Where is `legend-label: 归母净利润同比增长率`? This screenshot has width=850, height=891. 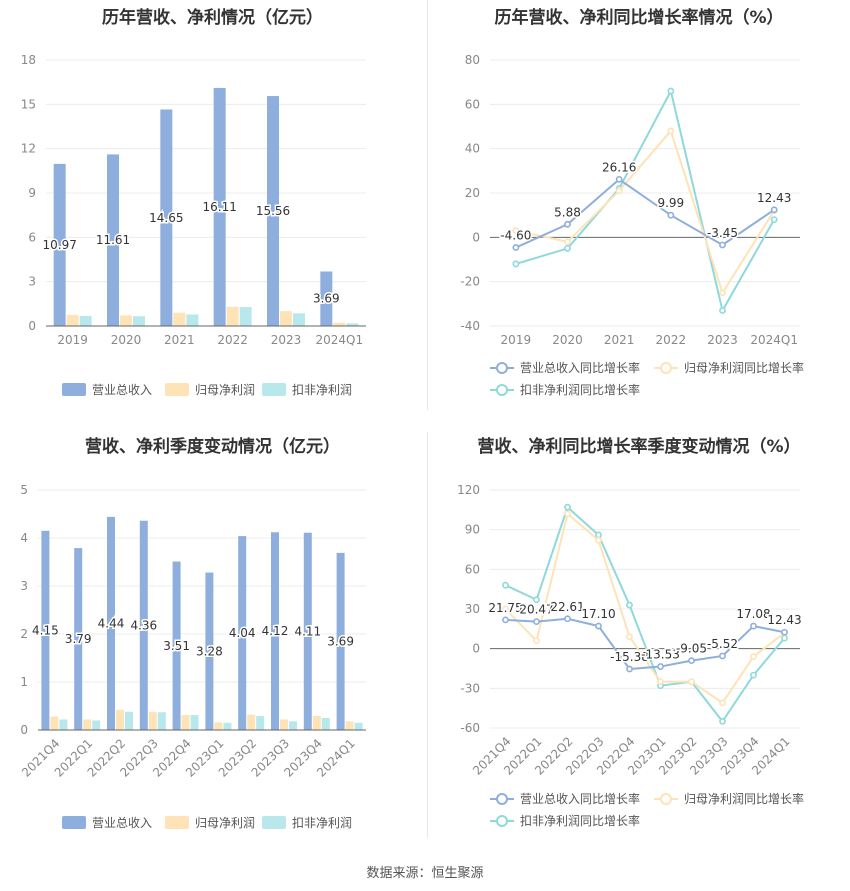
legend-label: 归母净利润同比增长率 is located at coordinates (744, 798).